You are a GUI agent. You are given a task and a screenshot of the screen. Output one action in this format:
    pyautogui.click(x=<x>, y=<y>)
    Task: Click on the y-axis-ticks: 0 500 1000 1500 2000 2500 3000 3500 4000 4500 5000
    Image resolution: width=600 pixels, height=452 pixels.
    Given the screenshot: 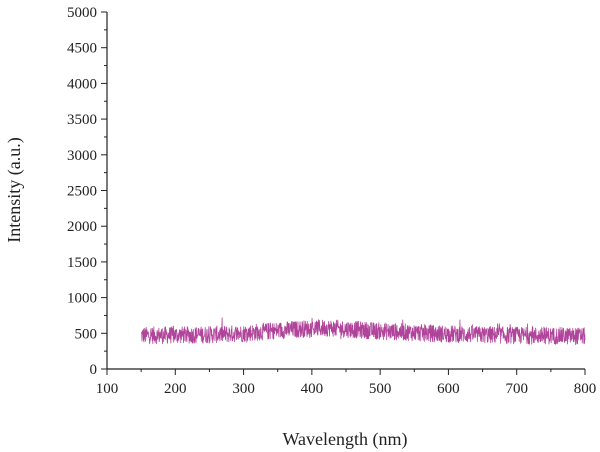 What is the action you would take?
    pyautogui.click(x=87, y=191)
    